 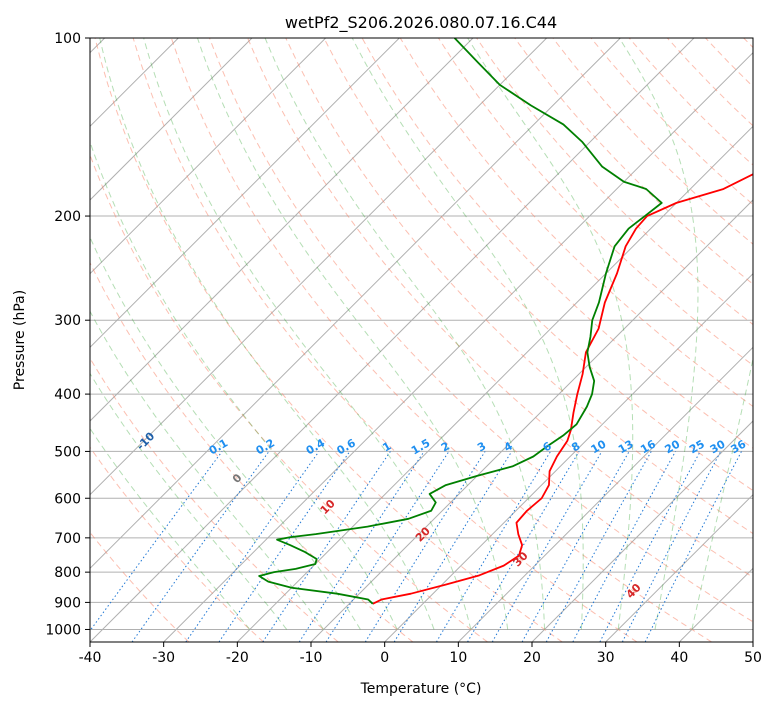 What do you see at coordinates (532, 658) in the screenshot?
I see `x-tick-label: 20` at bounding box center [532, 658].